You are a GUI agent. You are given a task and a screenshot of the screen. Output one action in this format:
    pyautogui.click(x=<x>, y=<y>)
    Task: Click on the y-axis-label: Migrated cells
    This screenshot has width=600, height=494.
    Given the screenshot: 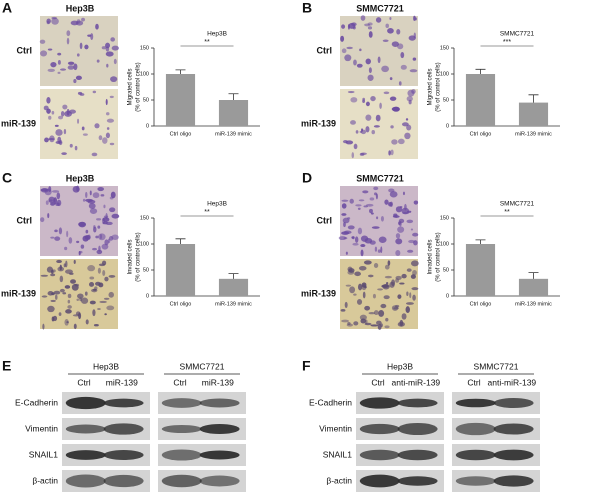 What is the action you would take?
    pyautogui.click(x=131, y=86)
    